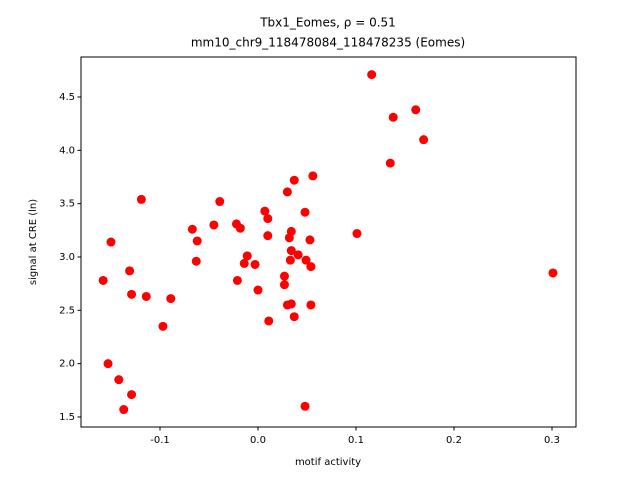  Describe the element at coordinates (67, 97) in the screenshot. I see `y-tick-label: 4.5` at that location.